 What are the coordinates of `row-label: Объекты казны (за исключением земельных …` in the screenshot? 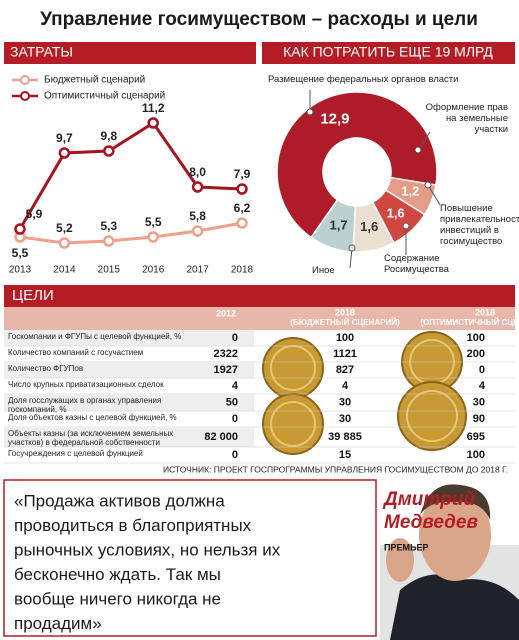 It's located at (91, 438).